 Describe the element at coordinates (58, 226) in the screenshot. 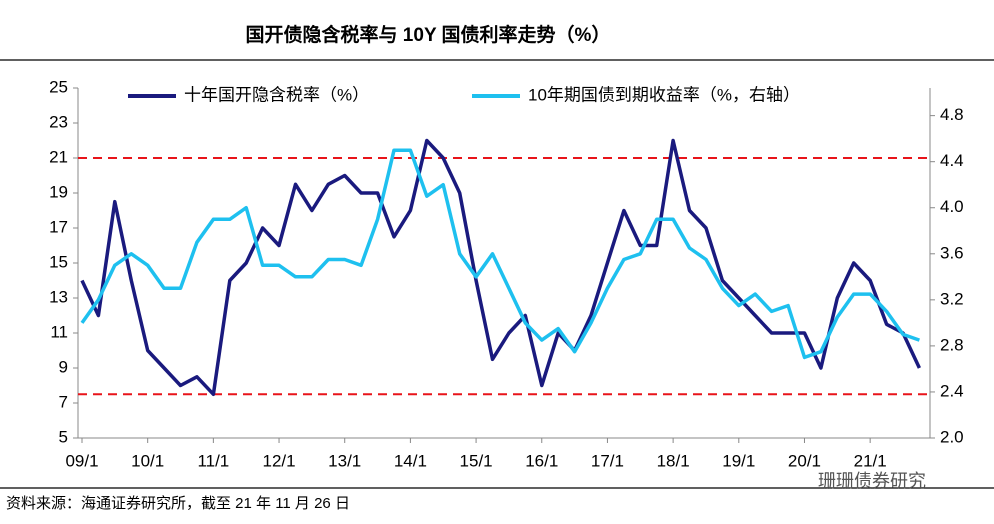

I see `y-tick-label: 17` at that location.